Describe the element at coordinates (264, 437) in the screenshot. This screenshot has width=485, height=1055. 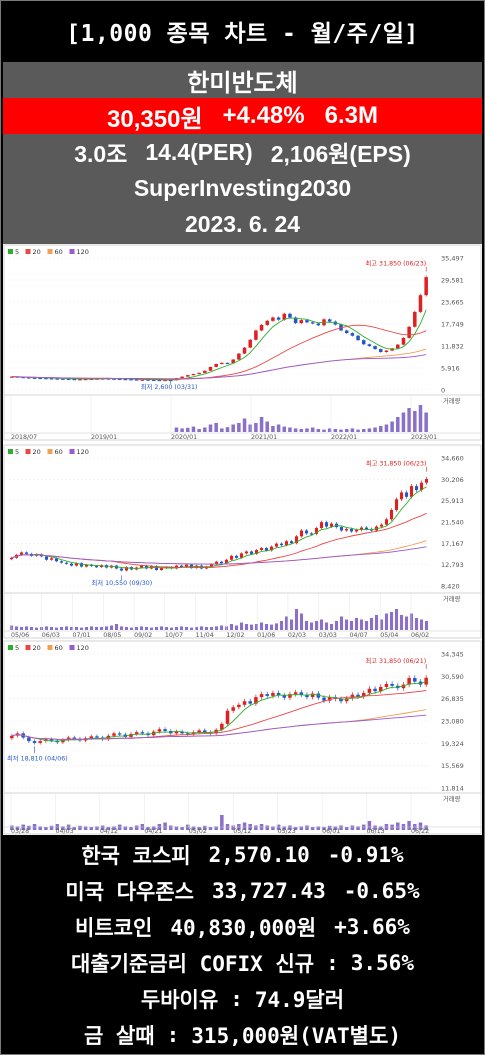
I see `x-tick-label: 2021/01` at that location.